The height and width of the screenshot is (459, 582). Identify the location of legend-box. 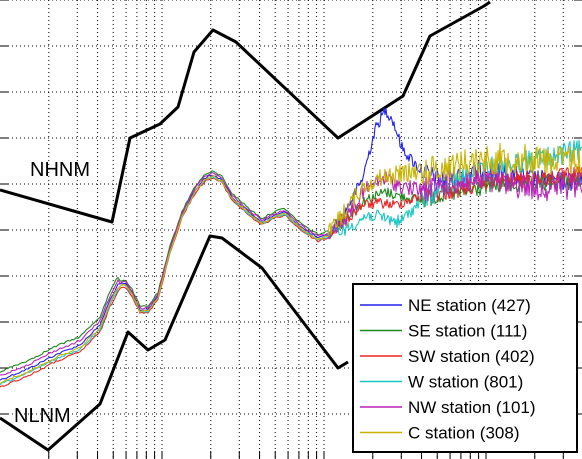
(465, 368).